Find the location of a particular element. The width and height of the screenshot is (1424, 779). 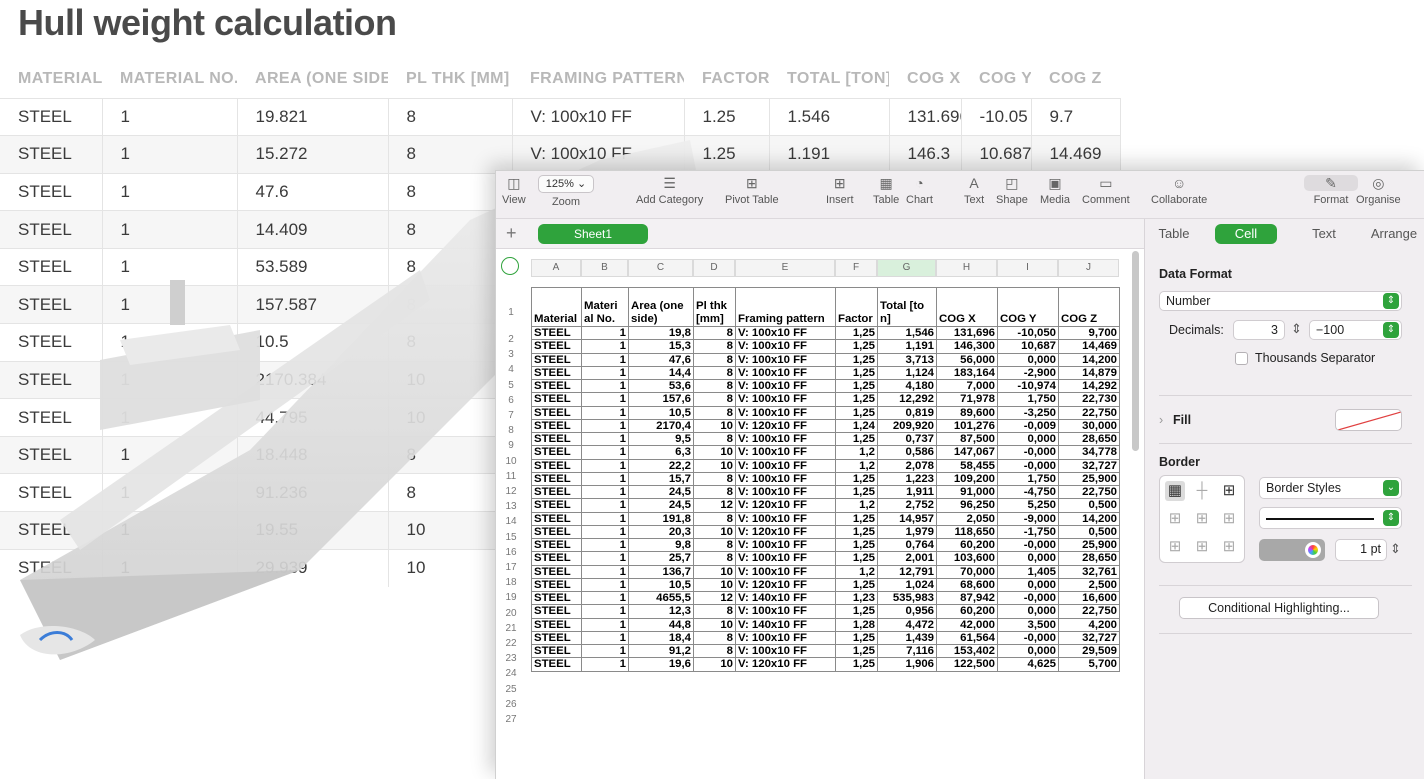

select-all-circle-icon is located at coordinates (510, 266).